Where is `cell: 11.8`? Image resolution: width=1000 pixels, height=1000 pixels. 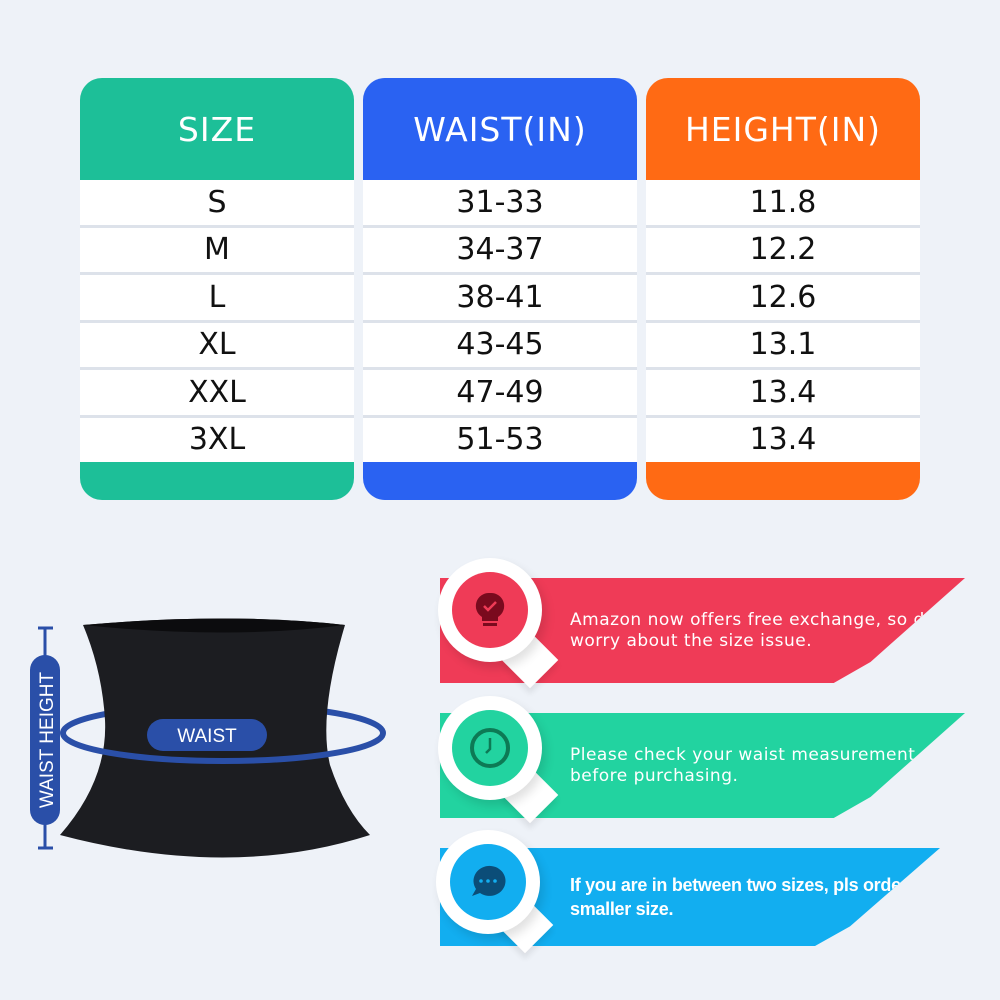
cell: 11.8 is located at coordinates (783, 202).